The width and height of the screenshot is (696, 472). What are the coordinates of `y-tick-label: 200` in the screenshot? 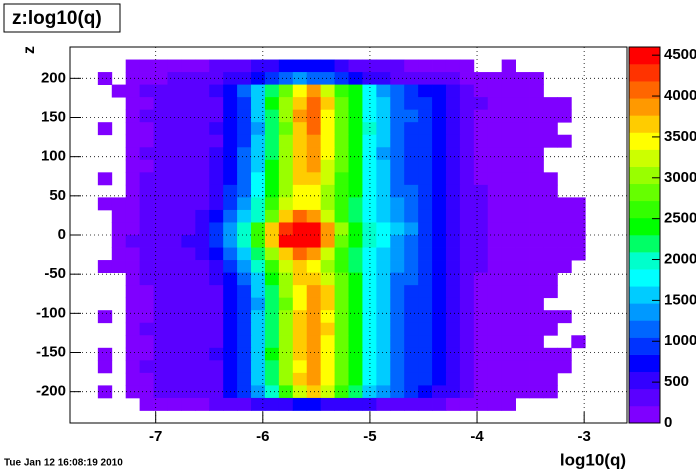 It's located at (53, 77).